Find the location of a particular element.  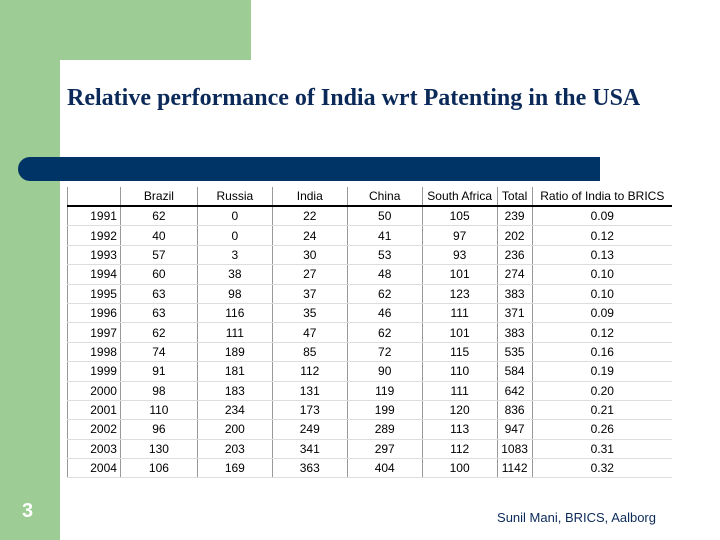

value-cell: 62 is located at coordinates (384, 332).